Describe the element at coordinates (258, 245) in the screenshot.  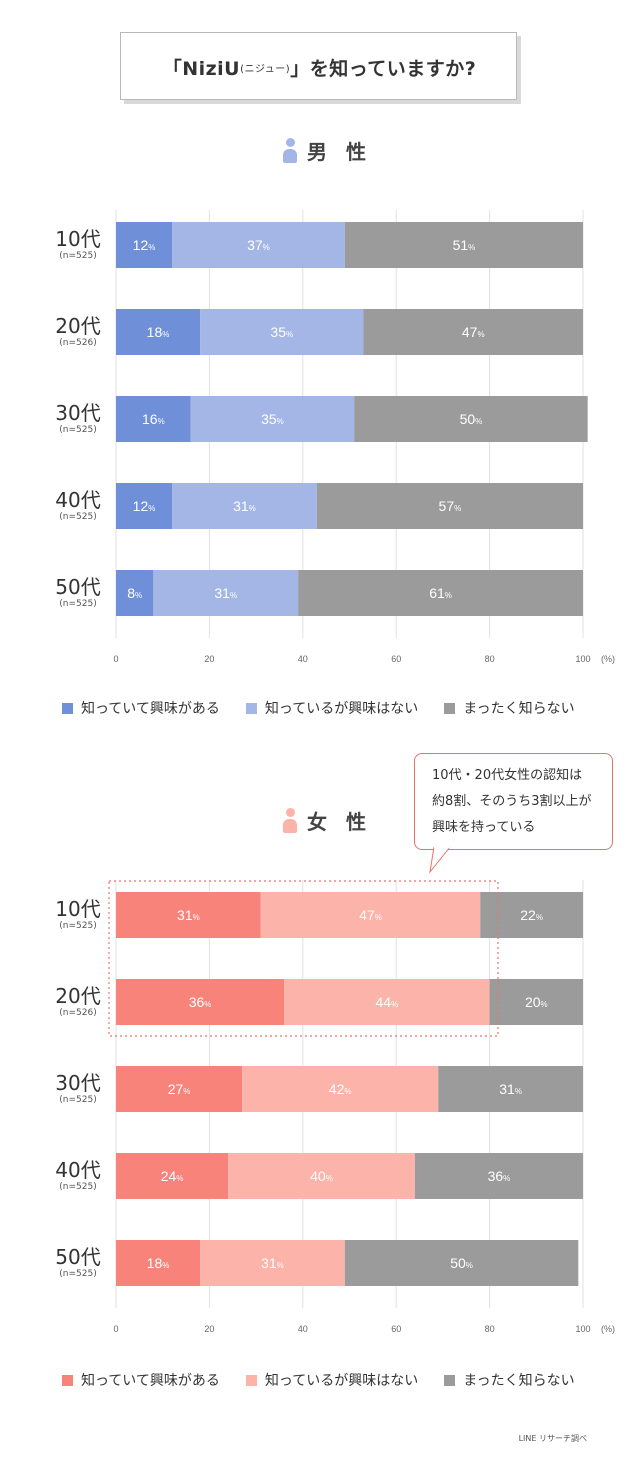
I see `data-label: 37%` at that location.